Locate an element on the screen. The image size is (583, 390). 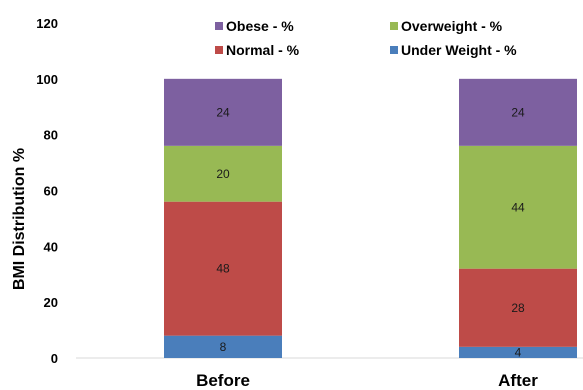
y-axis-title: BMI Distribution % is located at coordinates (19, 219).